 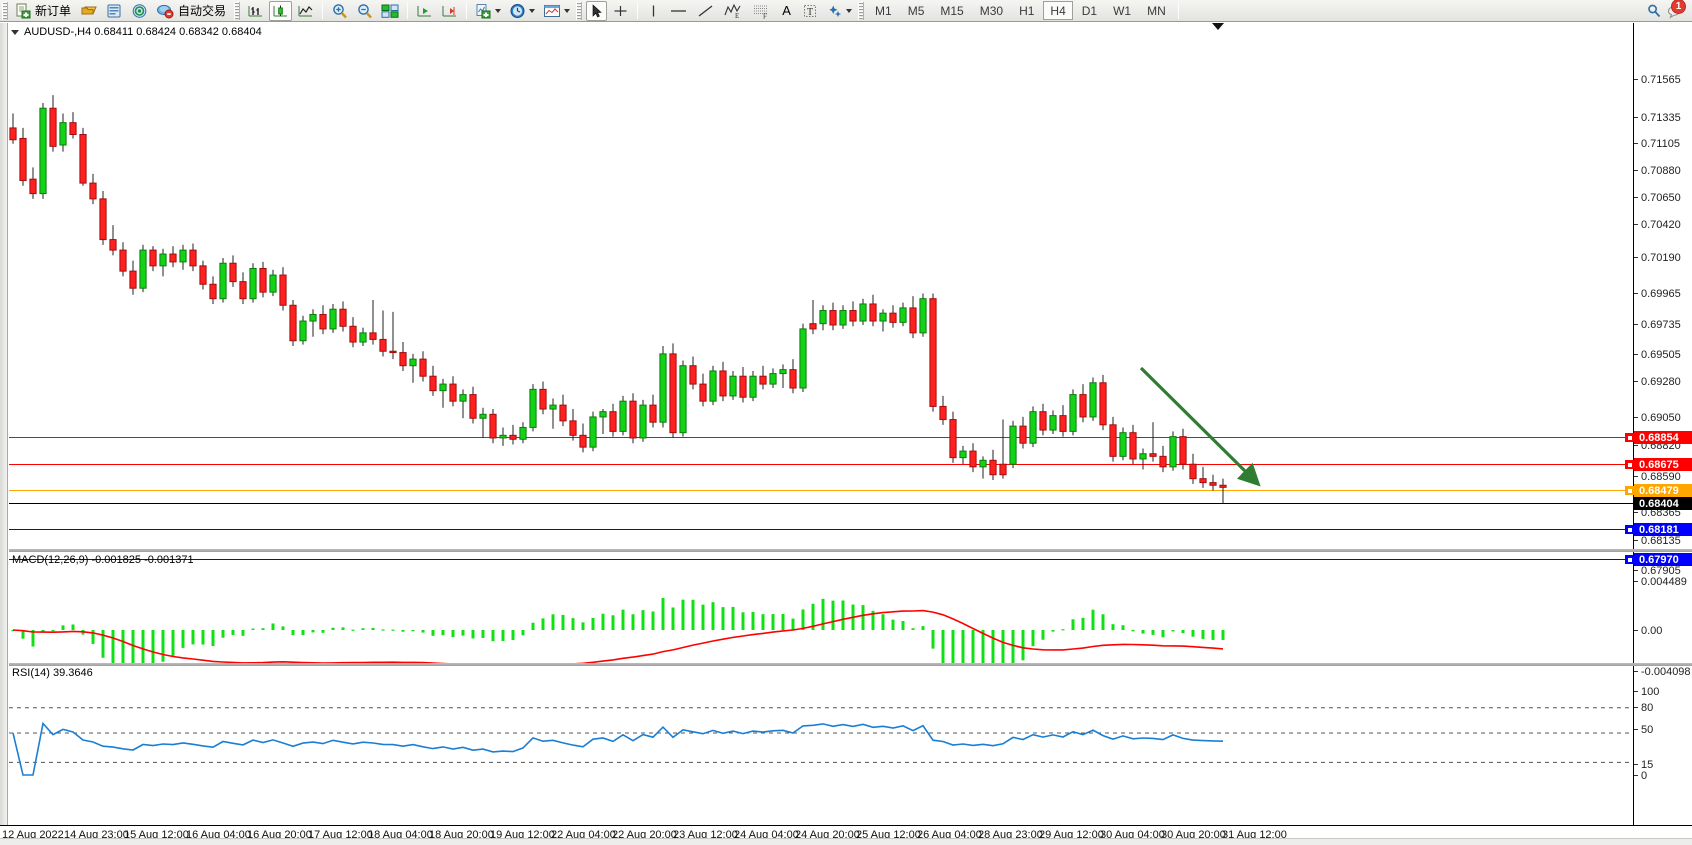 What do you see at coordinates (1629, 529) in the screenshot?
I see `support-line-1-handle` at bounding box center [1629, 529].